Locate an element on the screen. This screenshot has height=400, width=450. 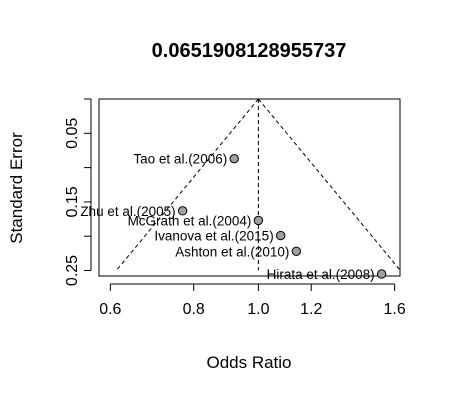
point-label: Ivanova et al.(2015) is located at coordinates (213, 236).